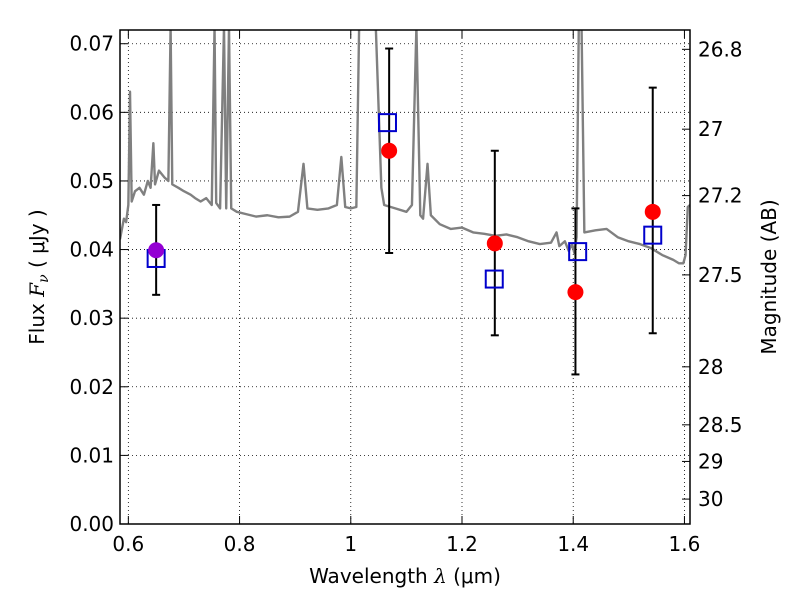  Describe the element at coordinates (91, 112) in the screenshot. I see `y-tick-label: 0.06` at that location.